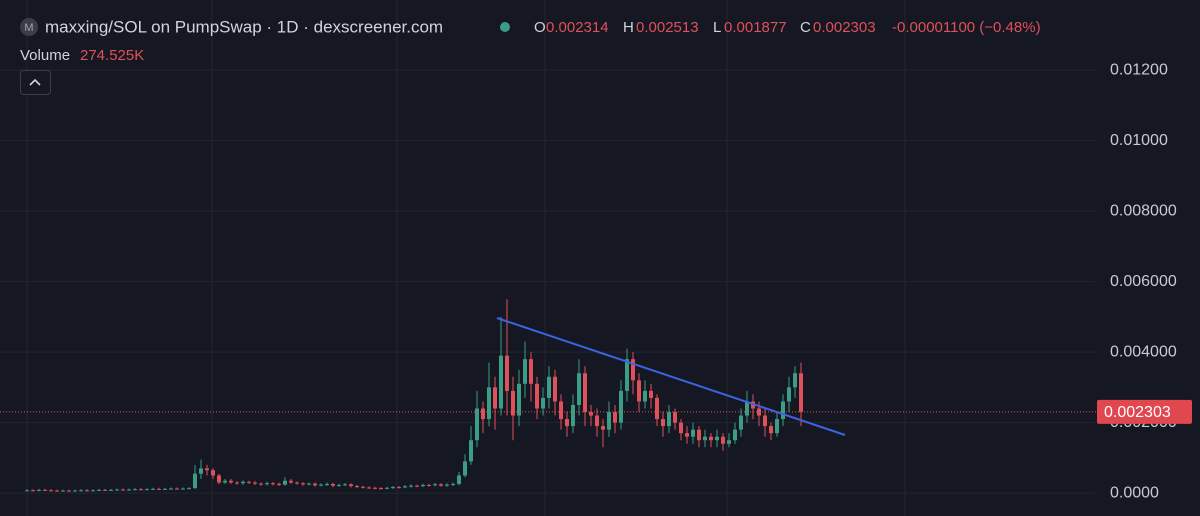  What do you see at coordinates (45, 55) in the screenshot?
I see `volume-label: Volume` at bounding box center [45, 55].